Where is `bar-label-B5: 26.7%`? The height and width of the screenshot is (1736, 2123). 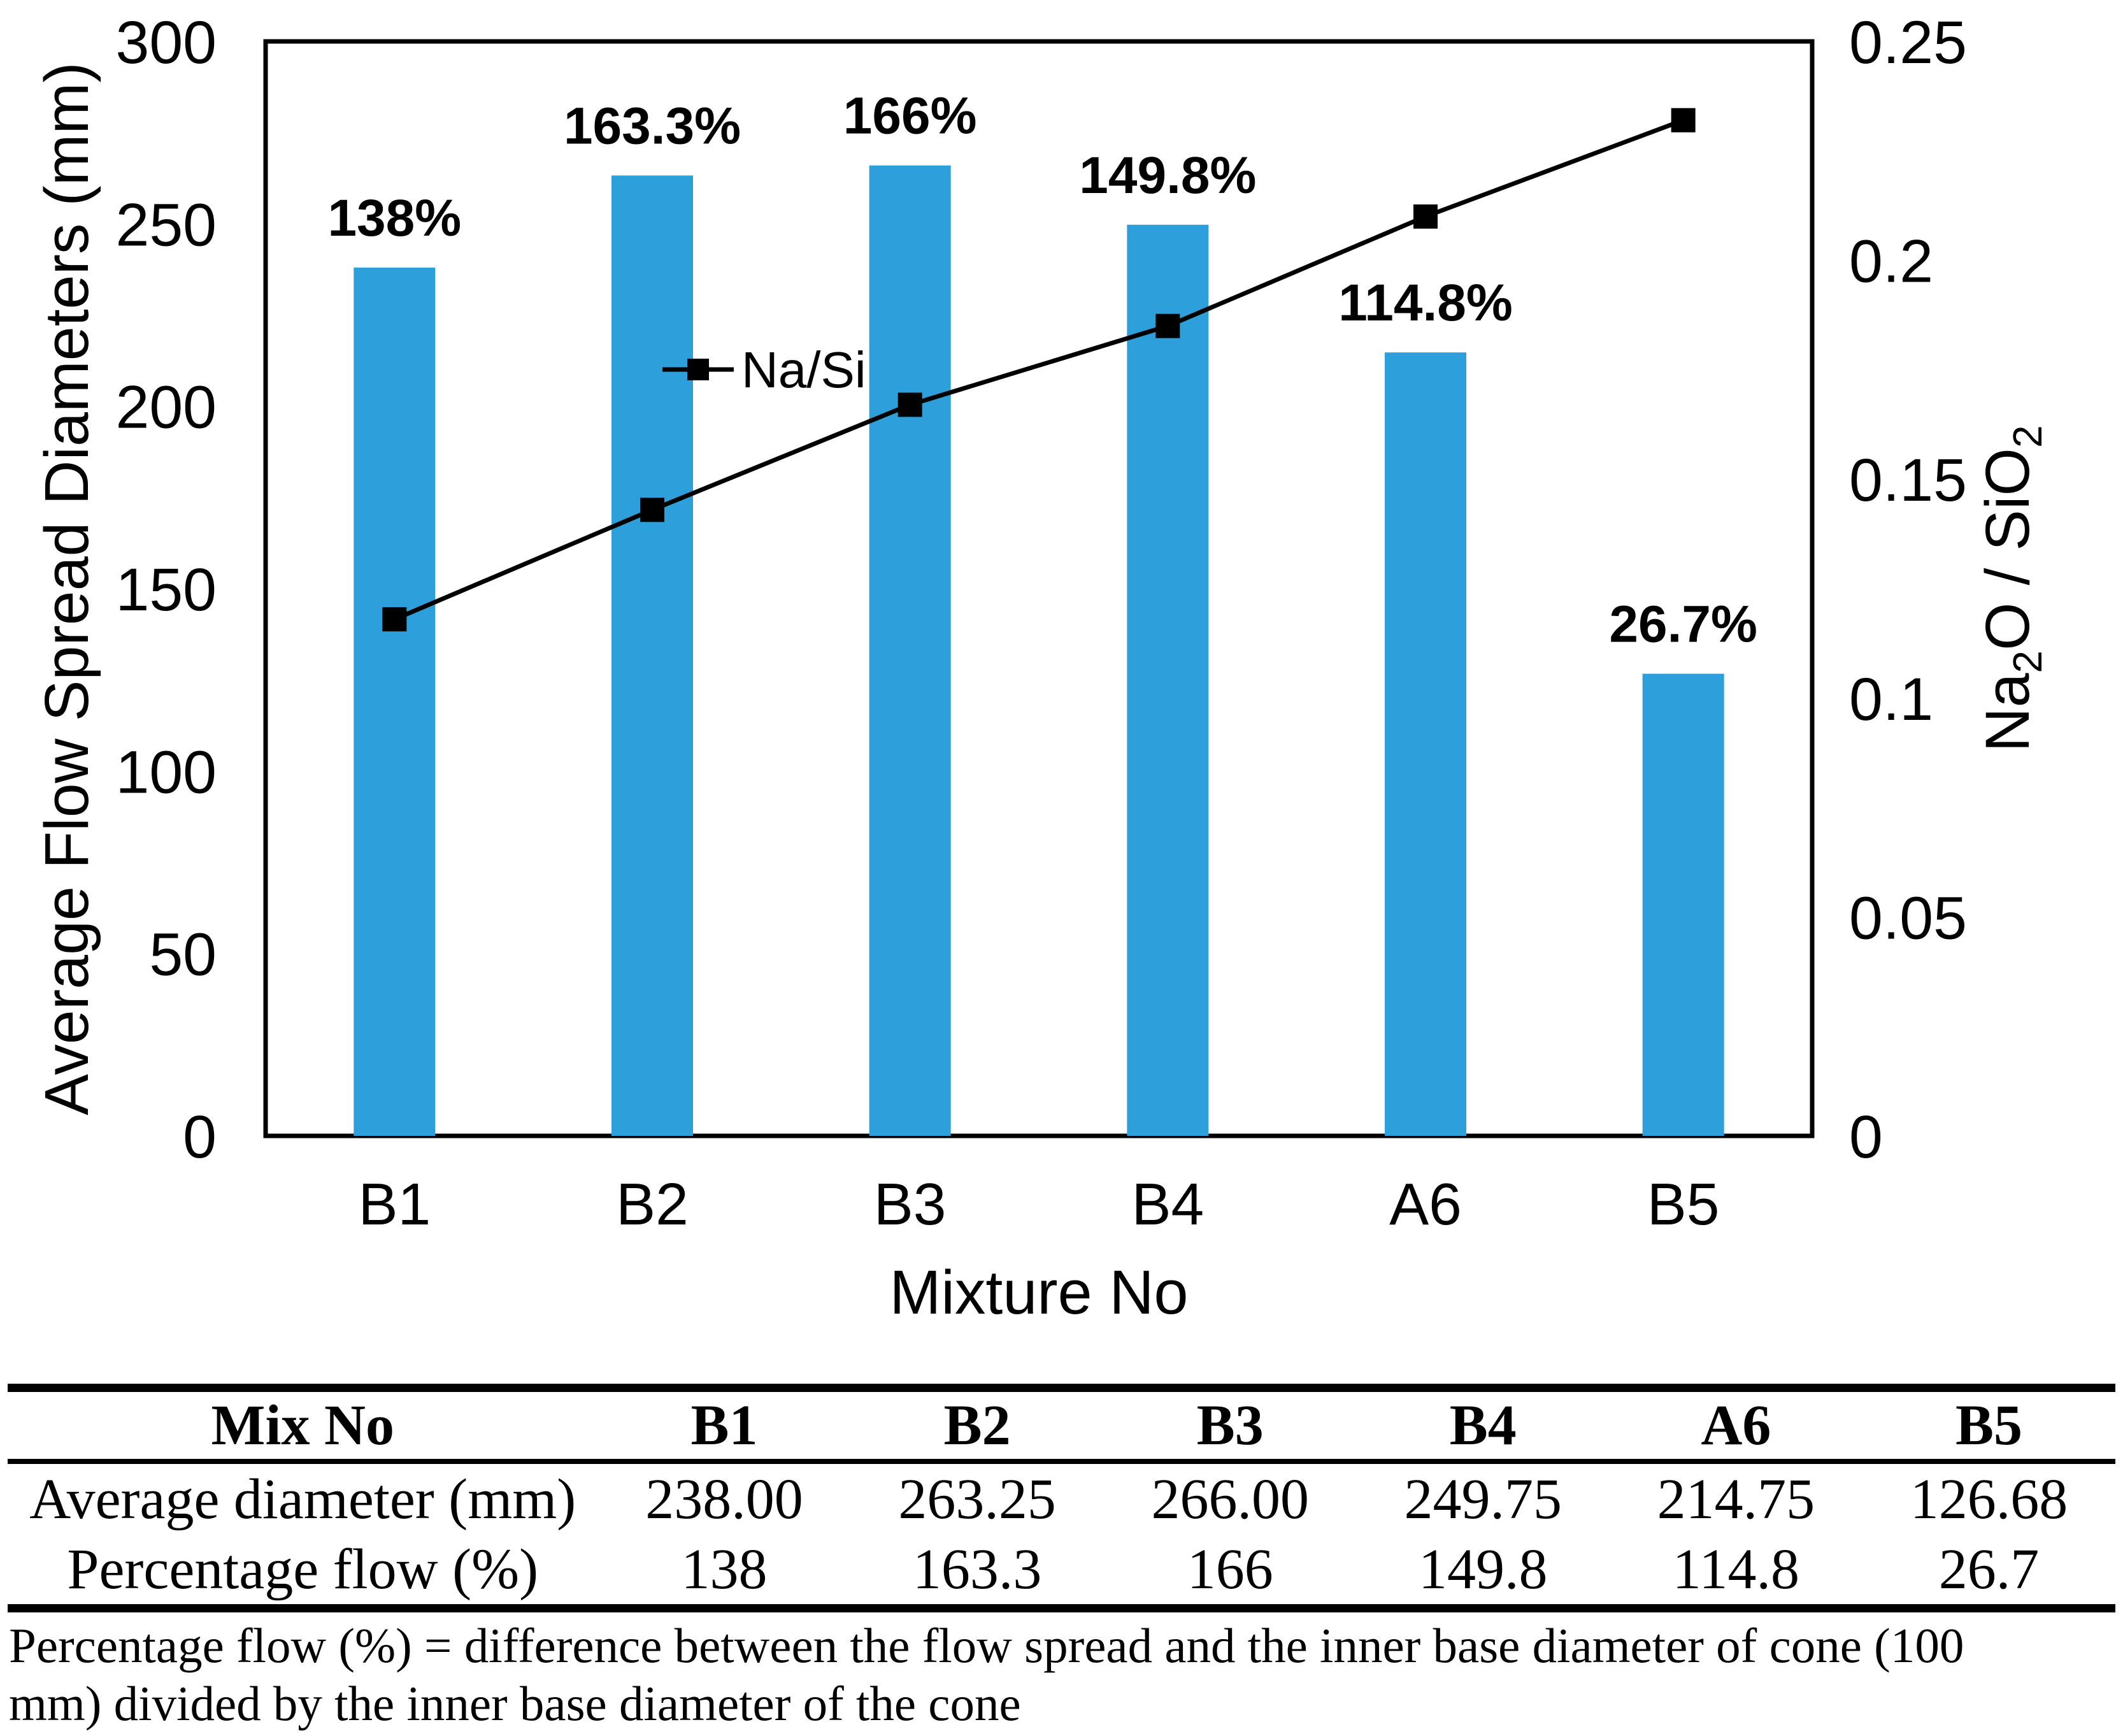 bar-label-B5: 26.7% is located at coordinates (1683, 625).